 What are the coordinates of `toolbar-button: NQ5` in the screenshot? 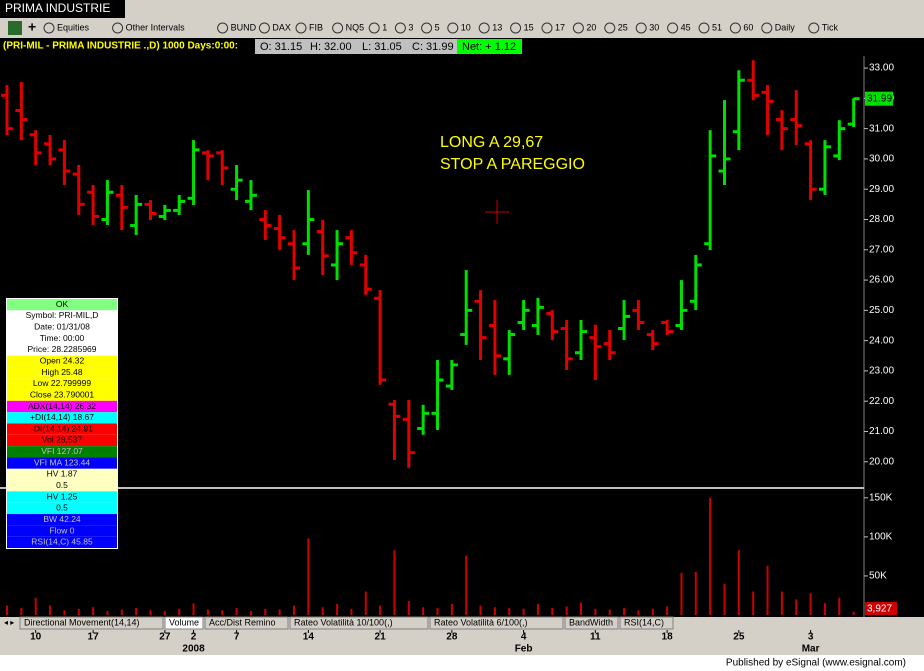 It's located at (355, 27).